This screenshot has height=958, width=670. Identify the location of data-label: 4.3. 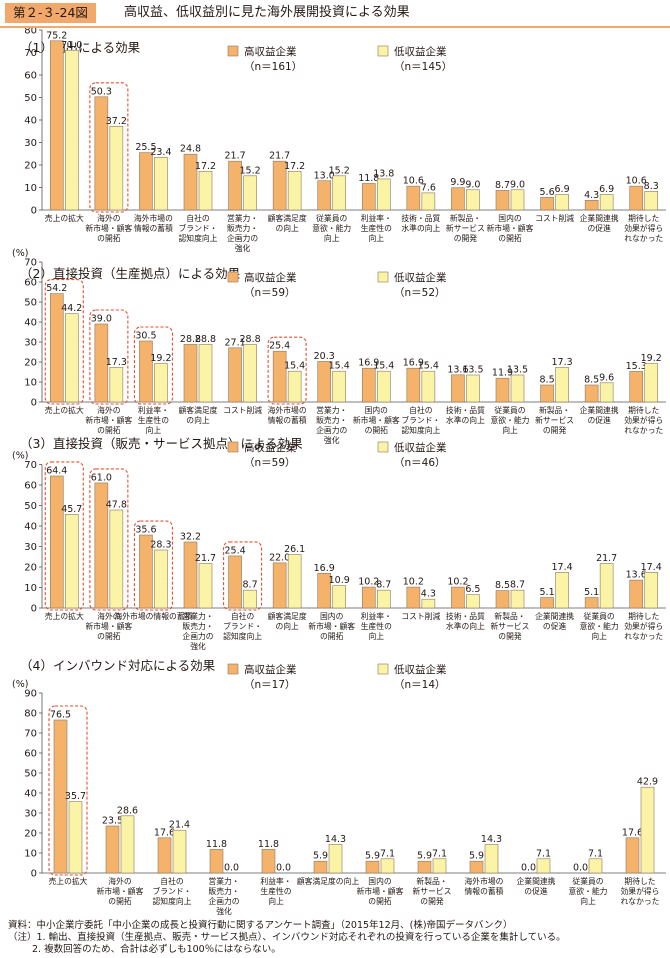
(428, 594).